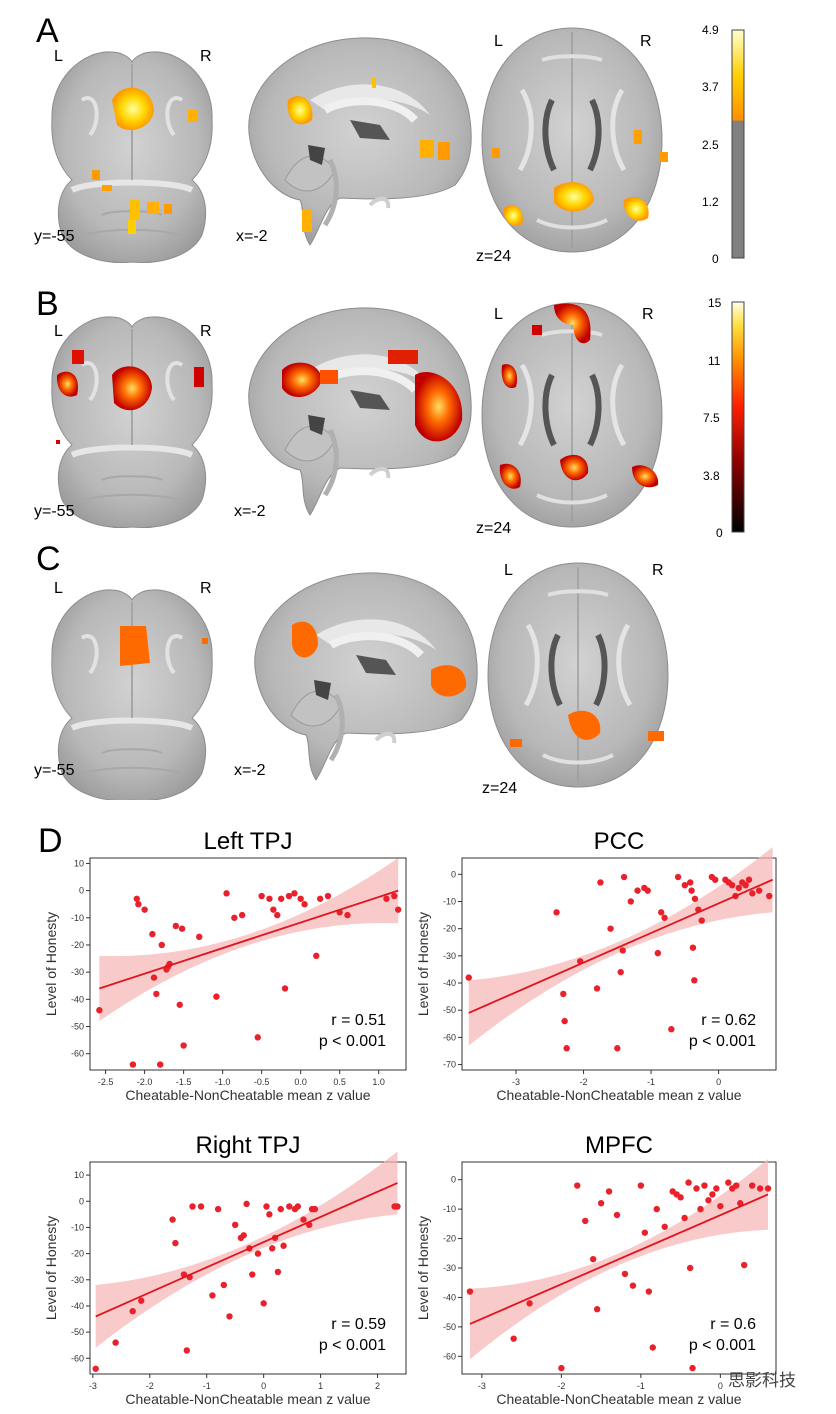 The width and height of the screenshot is (836, 1414). What do you see at coordinates (710, 145) in the screenshot?
I see `colorbar-a-tick: 2.5` at bounding box center [710, 145].